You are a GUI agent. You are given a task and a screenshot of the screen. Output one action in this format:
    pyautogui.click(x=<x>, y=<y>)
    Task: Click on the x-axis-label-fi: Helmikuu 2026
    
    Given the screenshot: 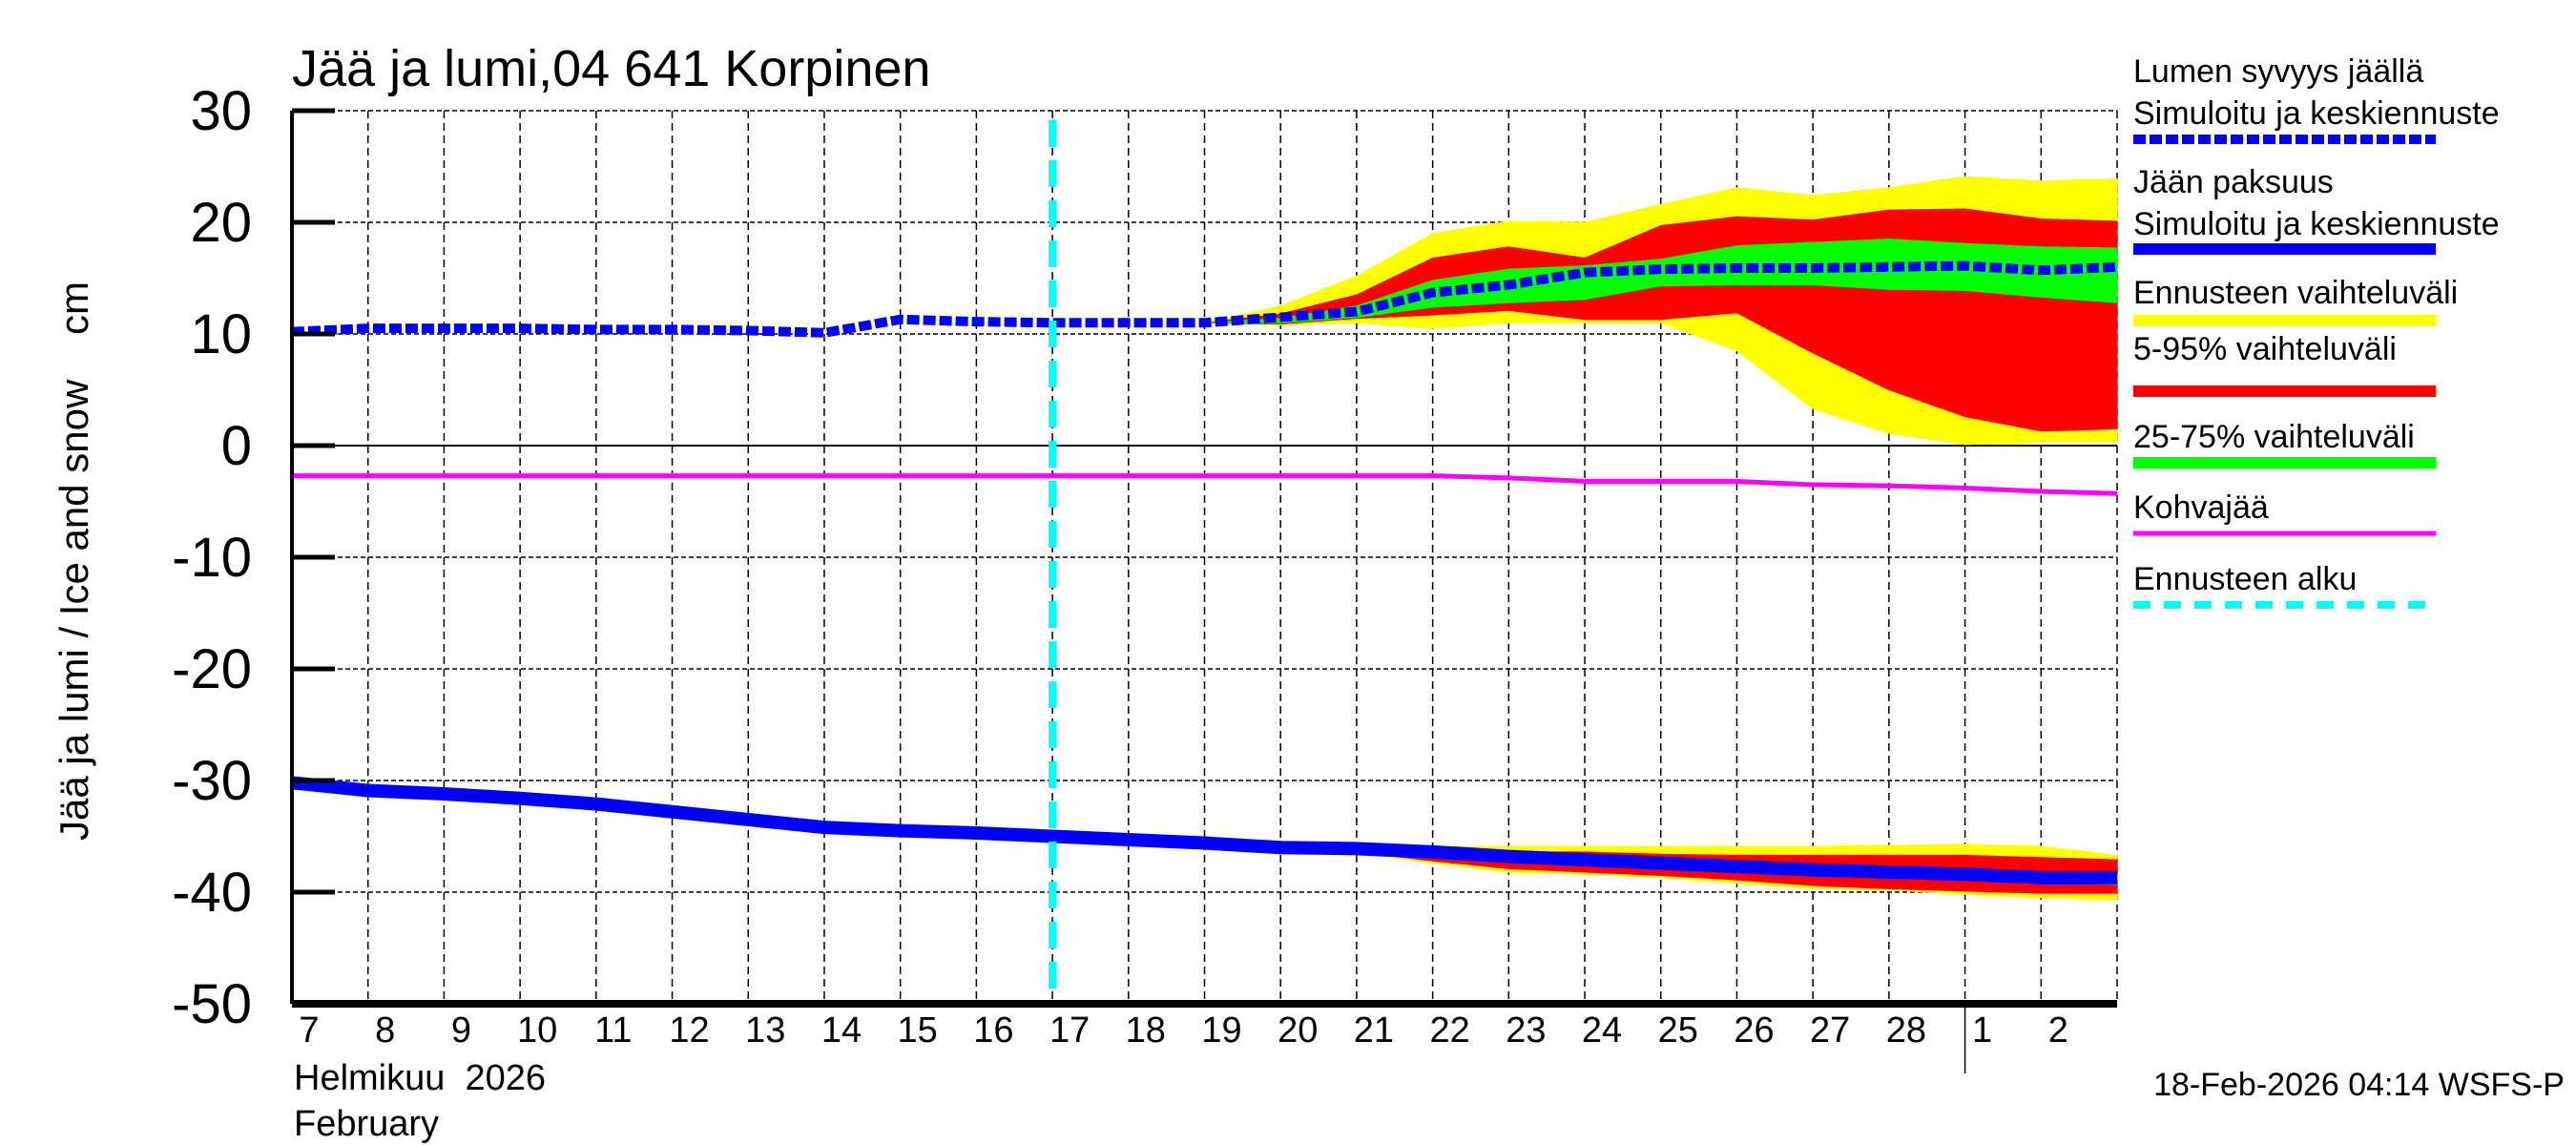 What is the action you would take?
    pyautogui.click(x=420, y=1078)
    